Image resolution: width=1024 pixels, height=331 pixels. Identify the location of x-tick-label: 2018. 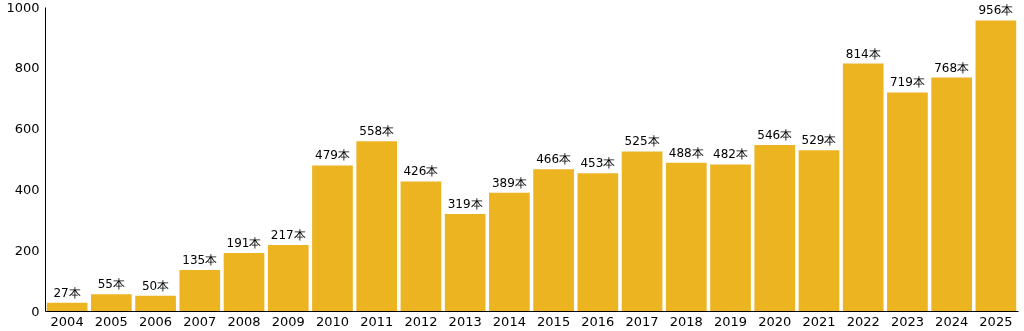
(686, 321).